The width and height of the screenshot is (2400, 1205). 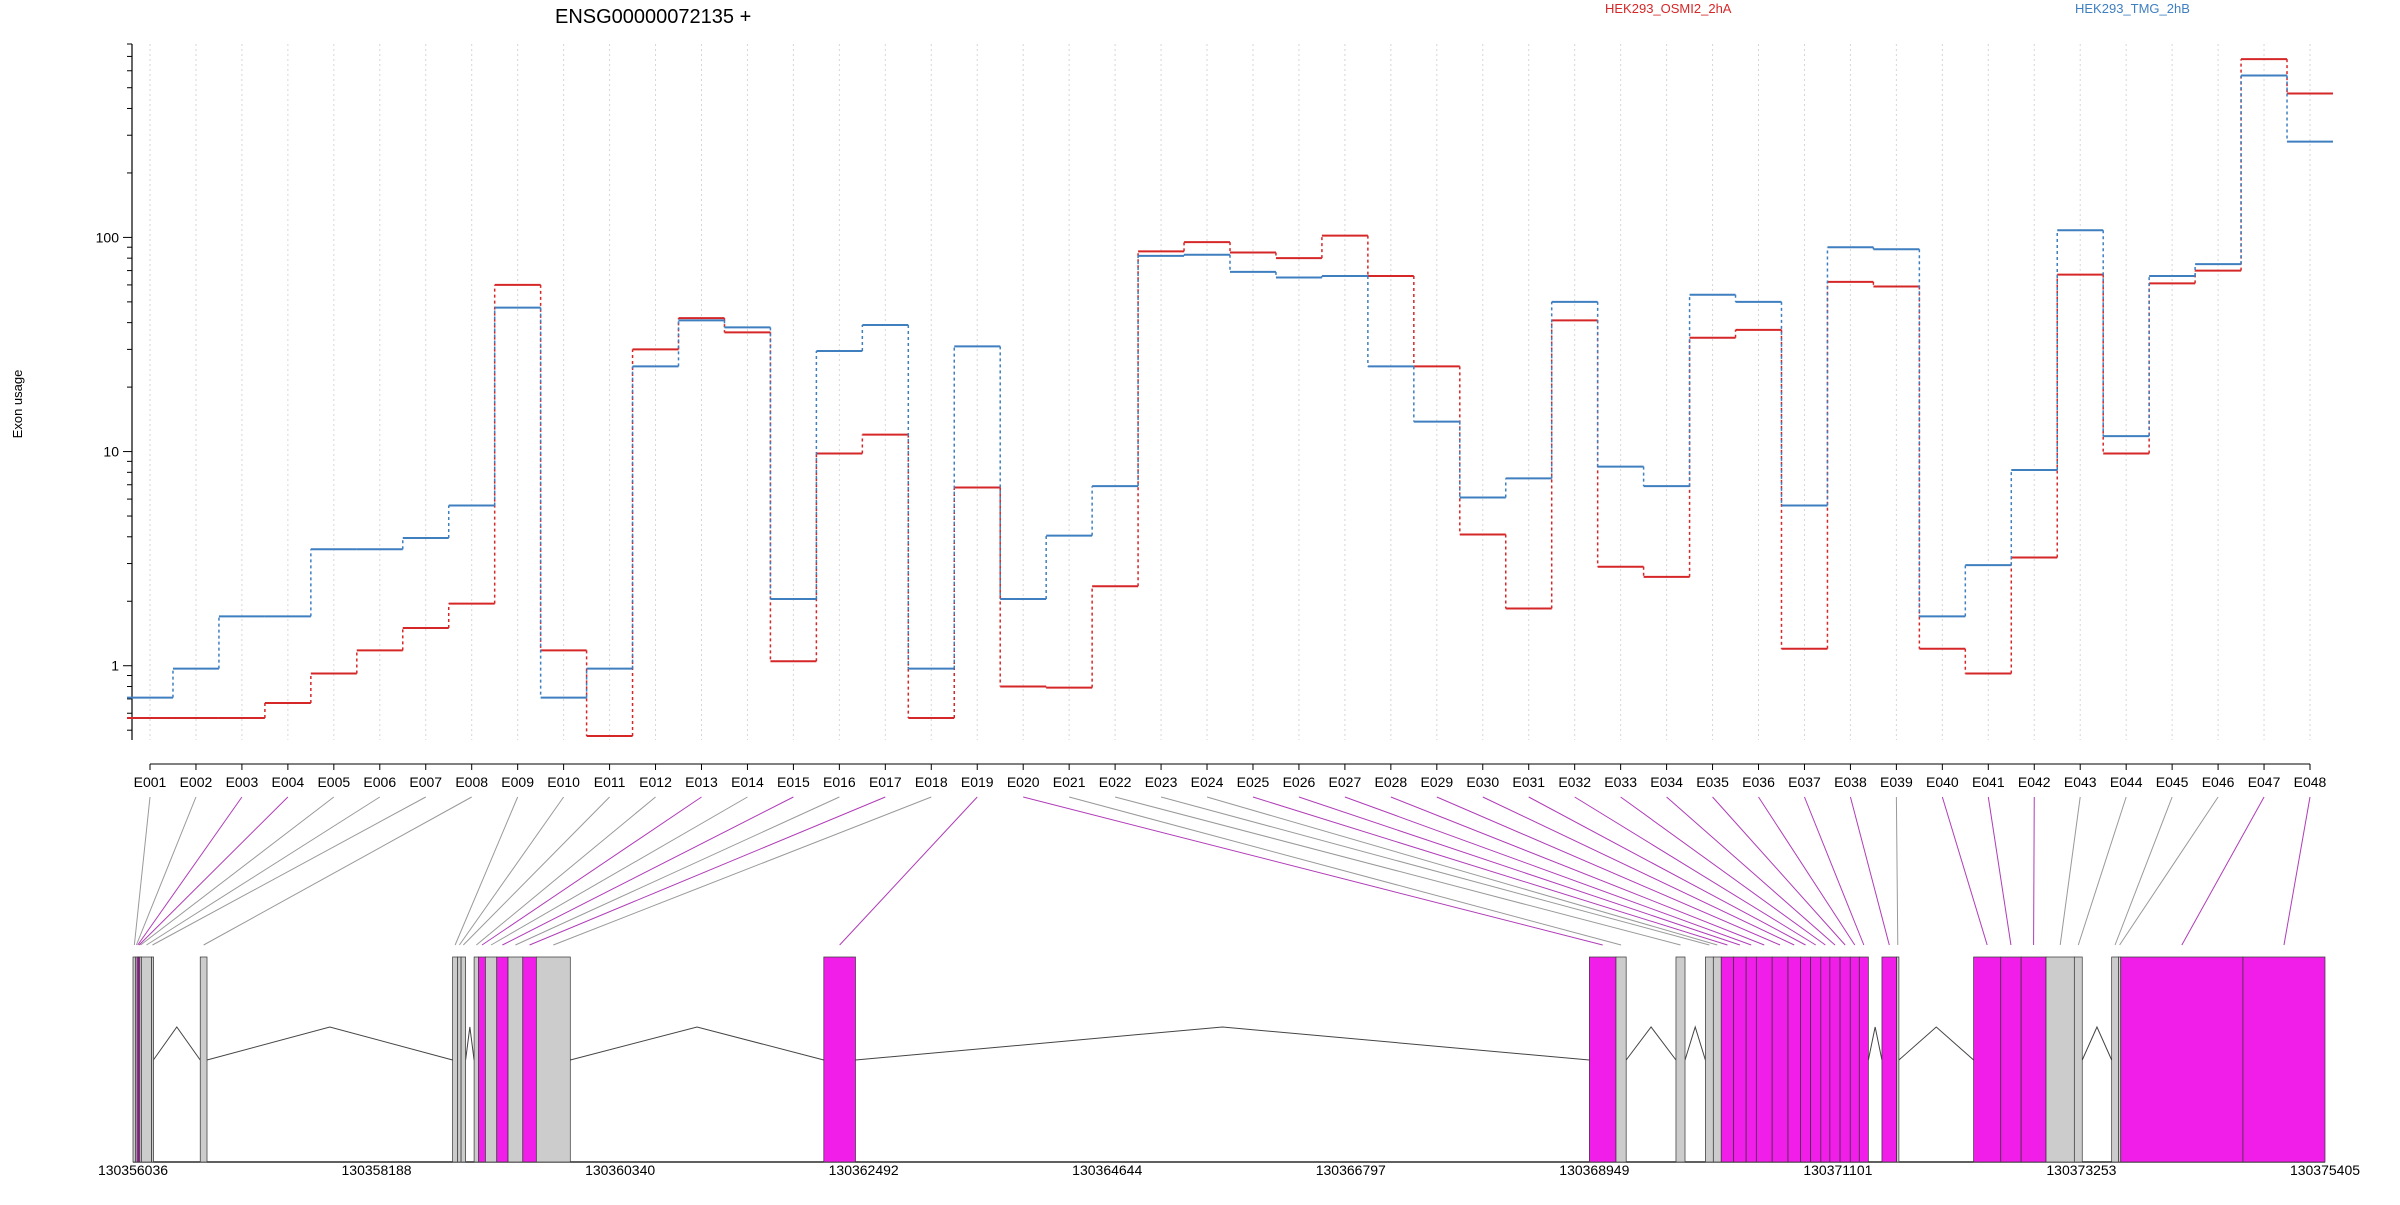 What do you see at coordinates (1069, 782) in the screenshot?
I see `x-tick-label: E021` at bounding box center [1069, 782].